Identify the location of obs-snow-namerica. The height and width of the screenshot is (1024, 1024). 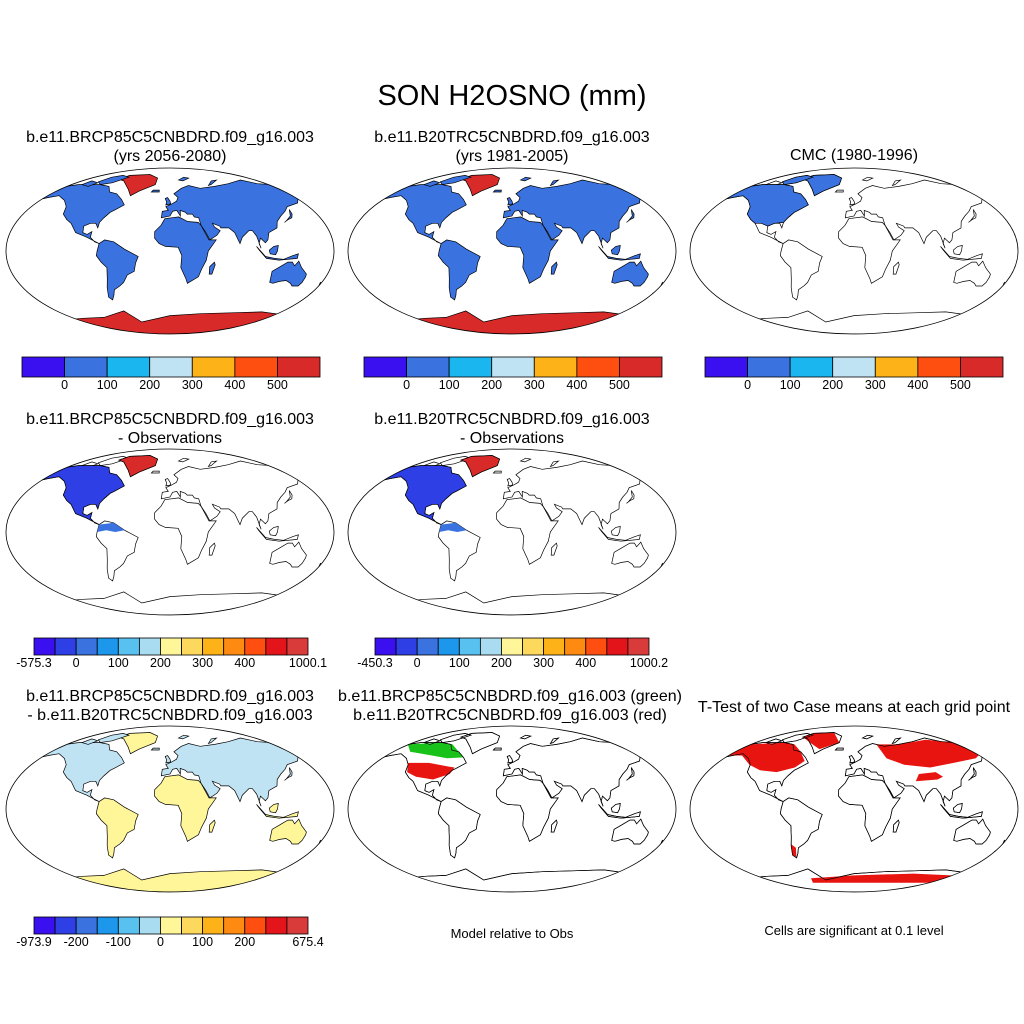
(764, 205).